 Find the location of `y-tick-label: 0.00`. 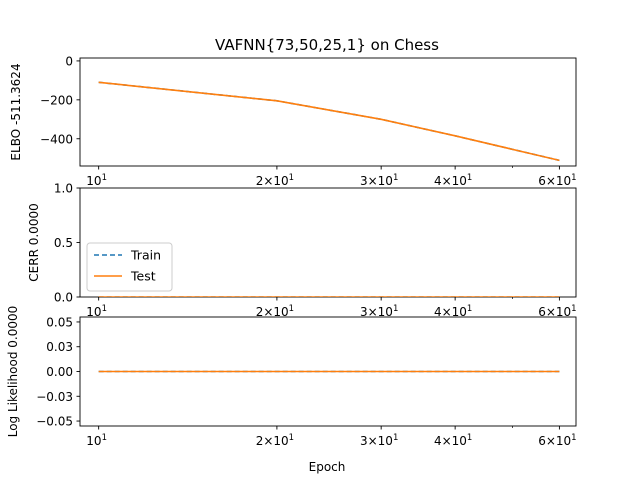

y-tick-label: 0.00 is located at coordinates (59, 372).